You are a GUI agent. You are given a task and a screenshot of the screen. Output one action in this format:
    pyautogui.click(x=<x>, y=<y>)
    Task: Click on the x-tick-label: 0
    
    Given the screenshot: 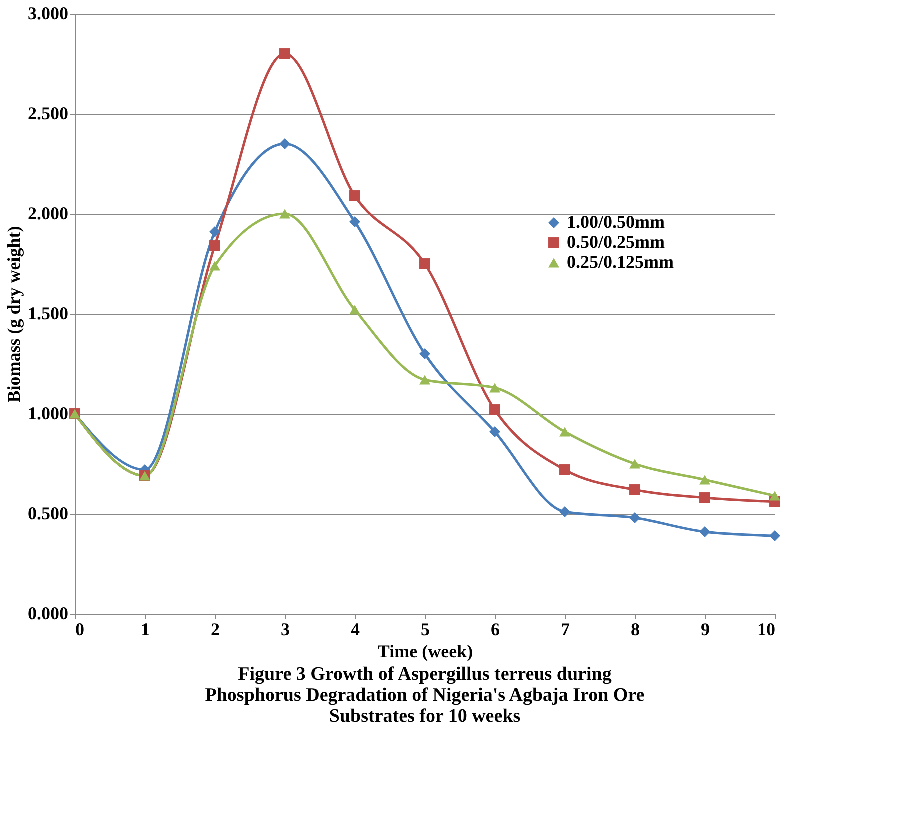 What is the action you would take?
    pyautogui.click(x=80, y=630)
    